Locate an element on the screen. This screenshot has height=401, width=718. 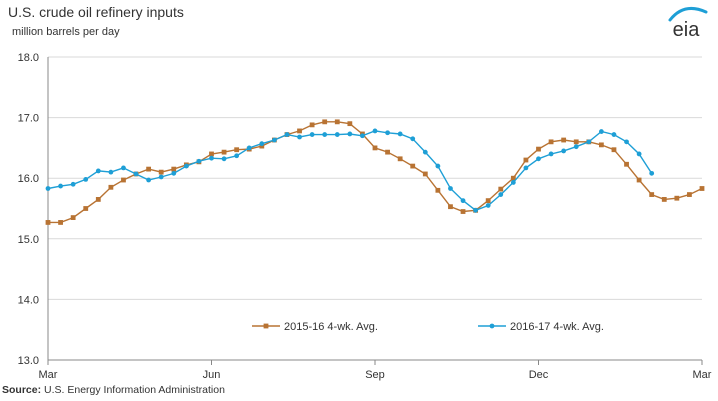
legend-label: 2016-17 4-wk. Avg. is located at coordinates (557, 327).